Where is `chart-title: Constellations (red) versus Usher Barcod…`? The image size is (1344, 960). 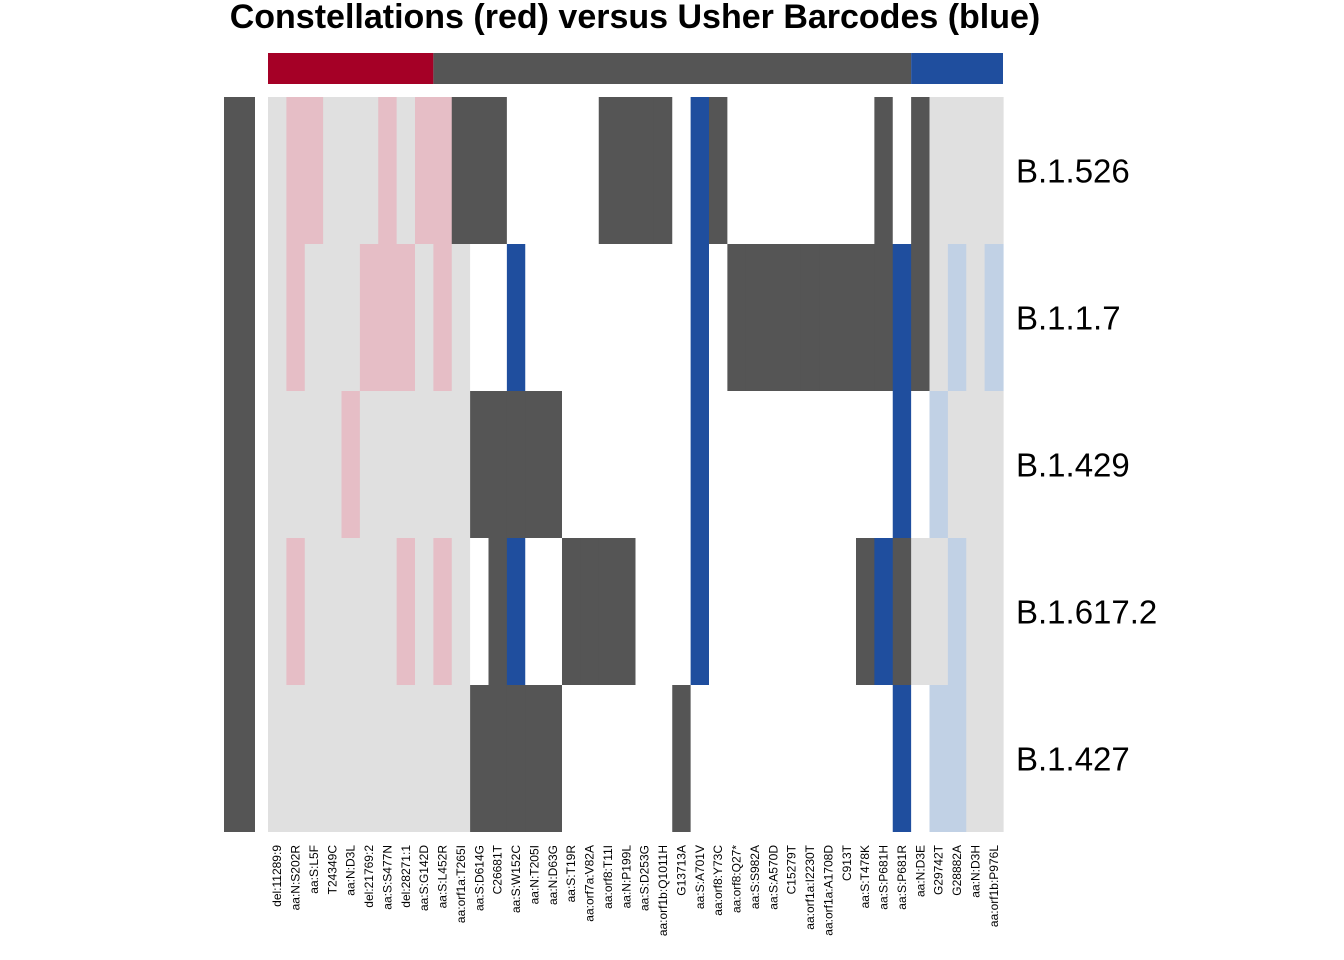 chart-title: Constellations (red) versus Usher Barcod… is located at coordinates (635, 18).